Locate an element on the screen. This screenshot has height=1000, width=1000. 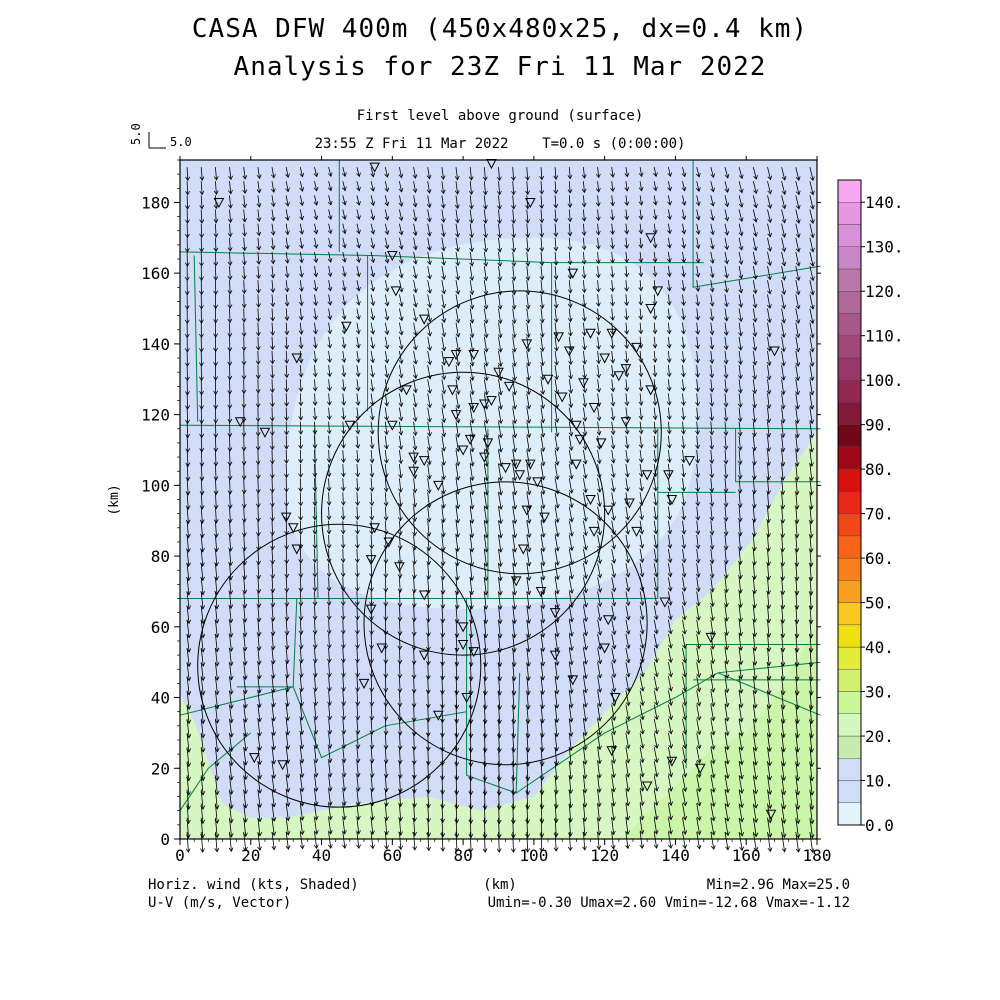
y-tick-label: 80 is located at coordinates (160, 556).